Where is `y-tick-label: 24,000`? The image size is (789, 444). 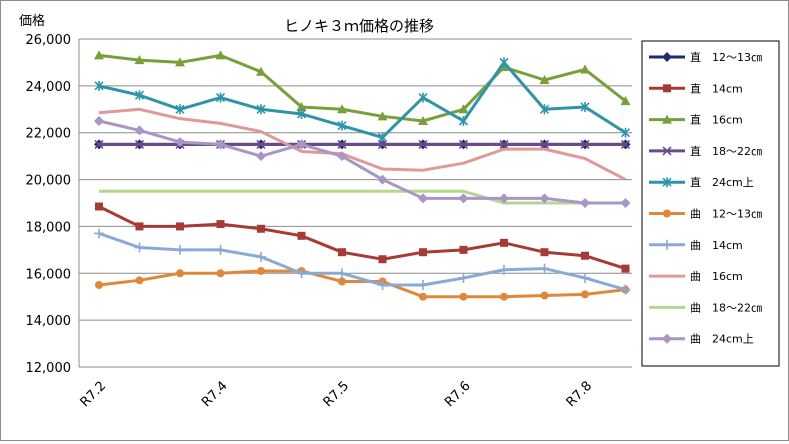
y-tick-label: 24,000 is located at coordinates (49, 87).